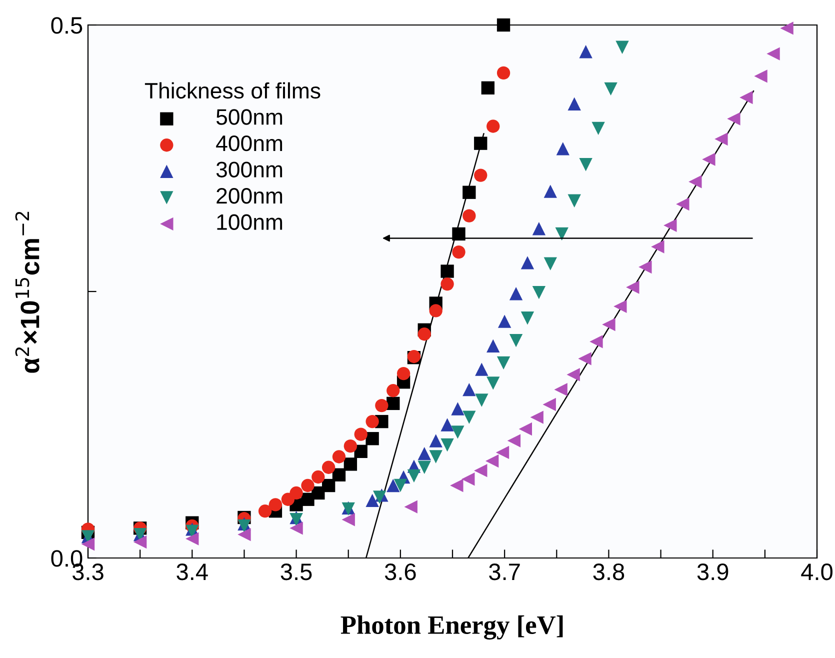 The height and width of the screenshot is (658, 835). What do you see at coordinates (249, 222) in the screenshot?
I see `legend-label: 100nm` at bounding box center [249, 222].